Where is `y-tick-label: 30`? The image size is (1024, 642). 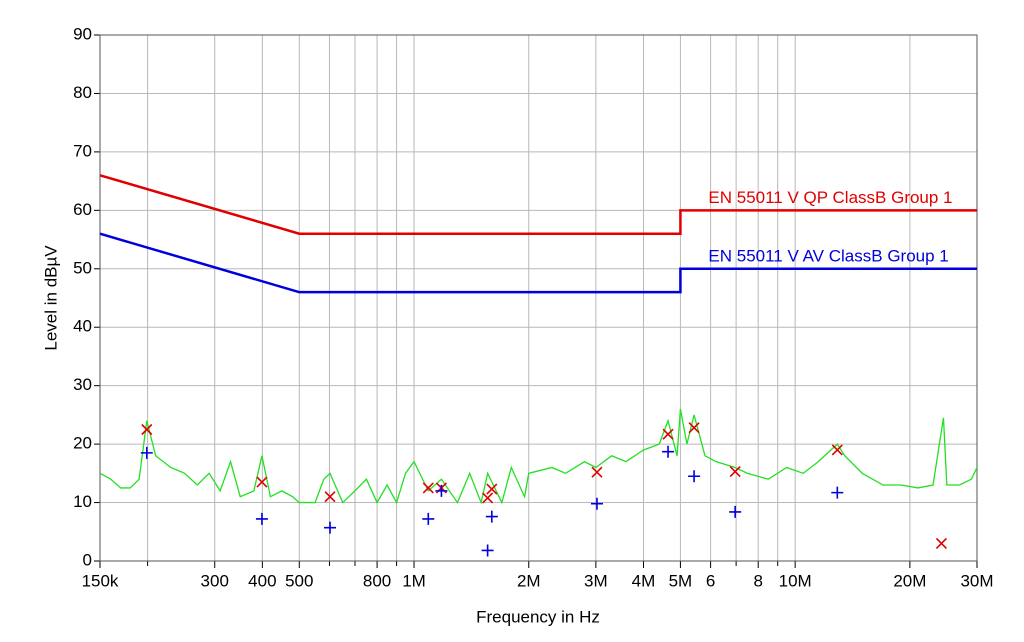
y-tick-label: 30 is located at coordinates (82, 384).